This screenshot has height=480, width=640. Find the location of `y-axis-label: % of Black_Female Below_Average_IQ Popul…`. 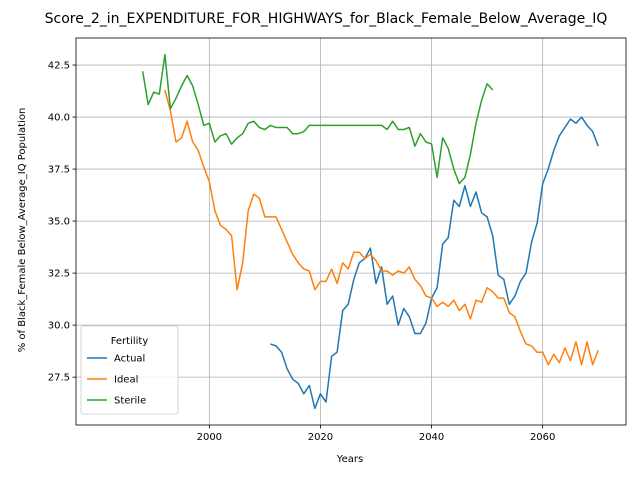

y-axis-label: % of Black_Female Below_Average_IQ Popul… is located at coordinates (22, 230).